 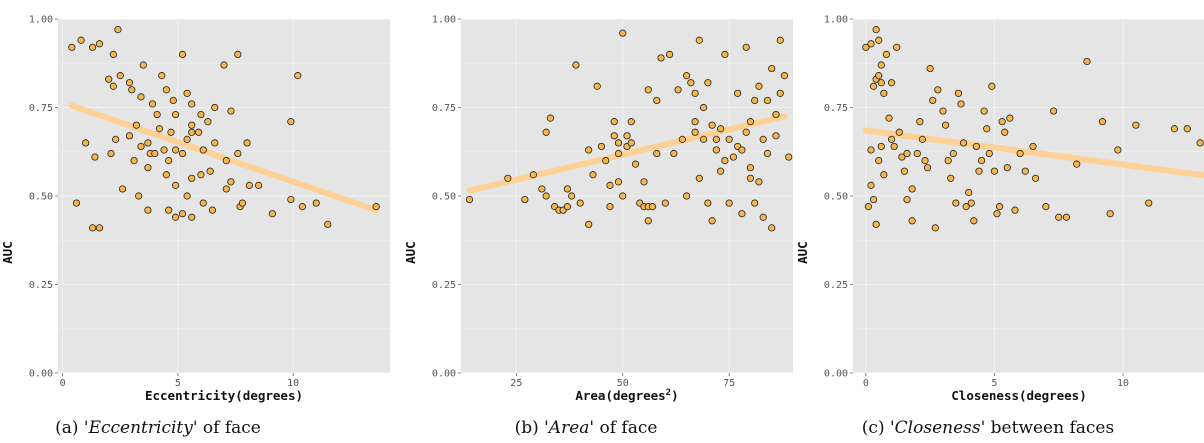 What do you see at coordinates (41, 197) in the screenshot?
I see `y-tick-label: 0.50` at bounding box center [41, 197].